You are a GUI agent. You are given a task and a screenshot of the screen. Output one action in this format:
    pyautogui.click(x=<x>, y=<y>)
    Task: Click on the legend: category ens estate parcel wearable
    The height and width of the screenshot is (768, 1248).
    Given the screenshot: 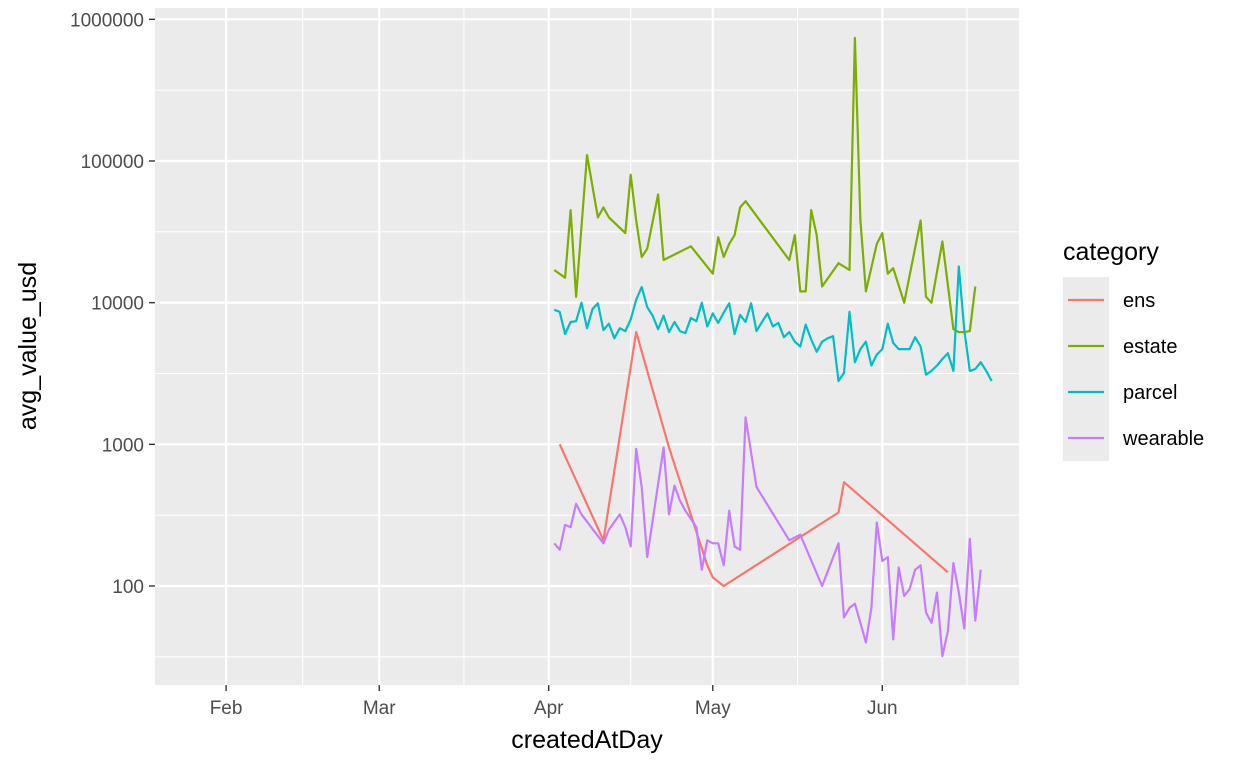 What is the action you would take?
    pyautogui.click(x=1133, y=349)
    